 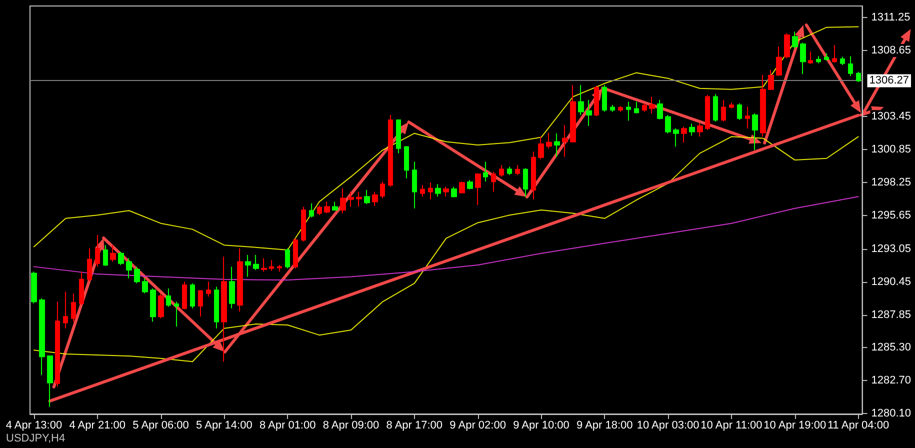 I want to click on x-tick-label: 10 Apr 11:00, so click(x=731, y=426).